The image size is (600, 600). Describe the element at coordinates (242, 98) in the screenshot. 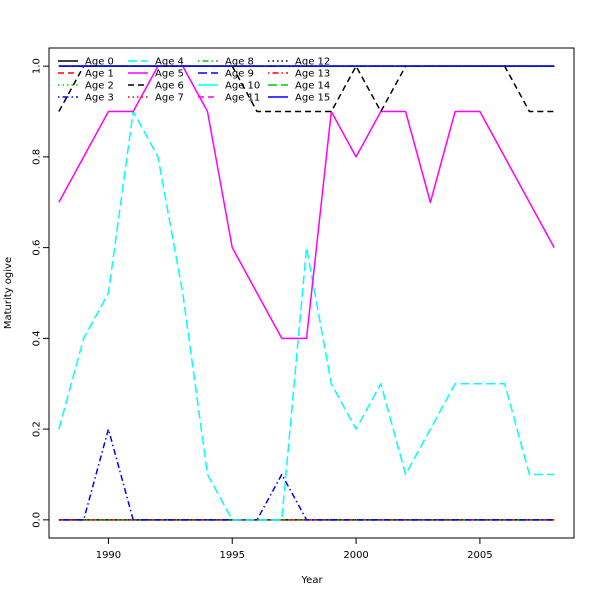

I see `legend-label: Age 11` at that location.